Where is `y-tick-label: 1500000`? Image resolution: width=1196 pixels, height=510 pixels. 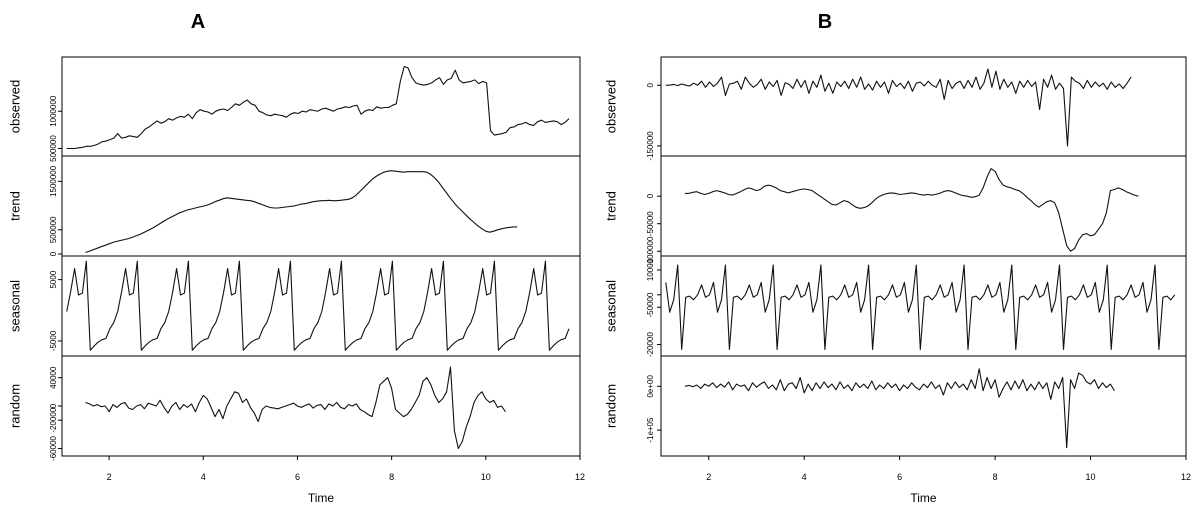 y-tick-label: 1500000 is located at coordinates (53, 181).